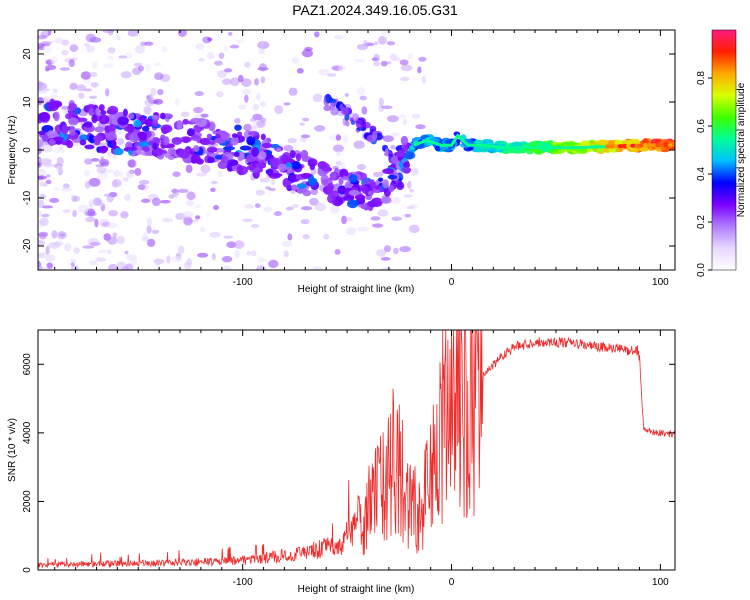  What do you see at coordinates (658, 145) in the screenshot?
I see `ridge-peak-blob` at bounding box center [658, 145].